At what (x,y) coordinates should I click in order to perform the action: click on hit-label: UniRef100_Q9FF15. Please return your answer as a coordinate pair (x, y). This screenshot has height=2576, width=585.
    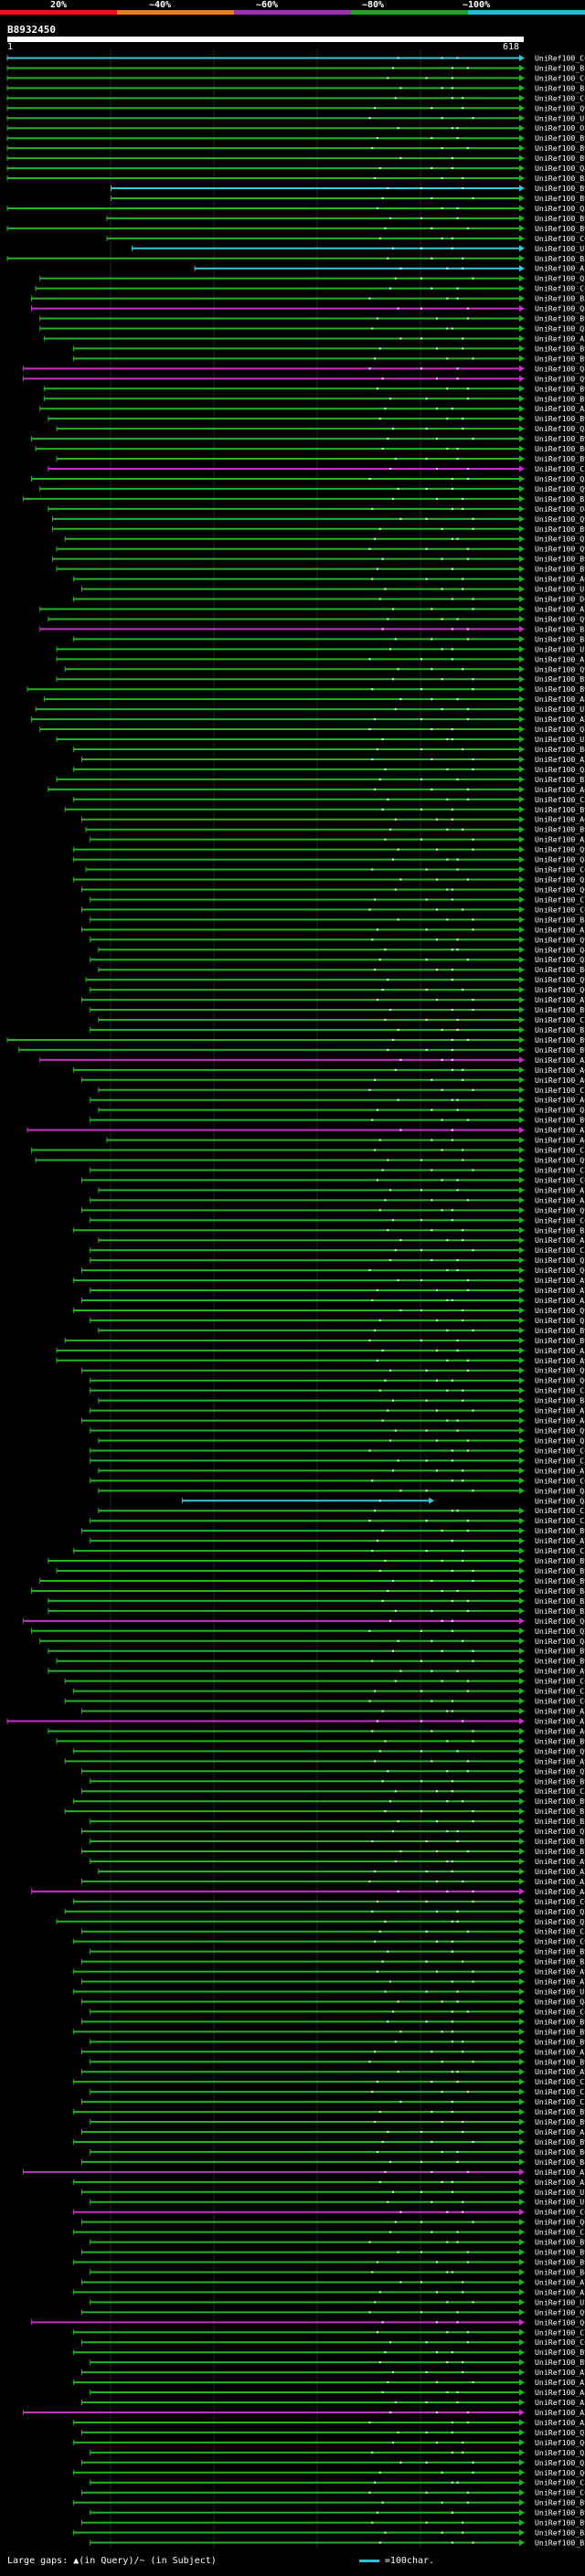
    Looking at the image, I should click on (560, 1310).